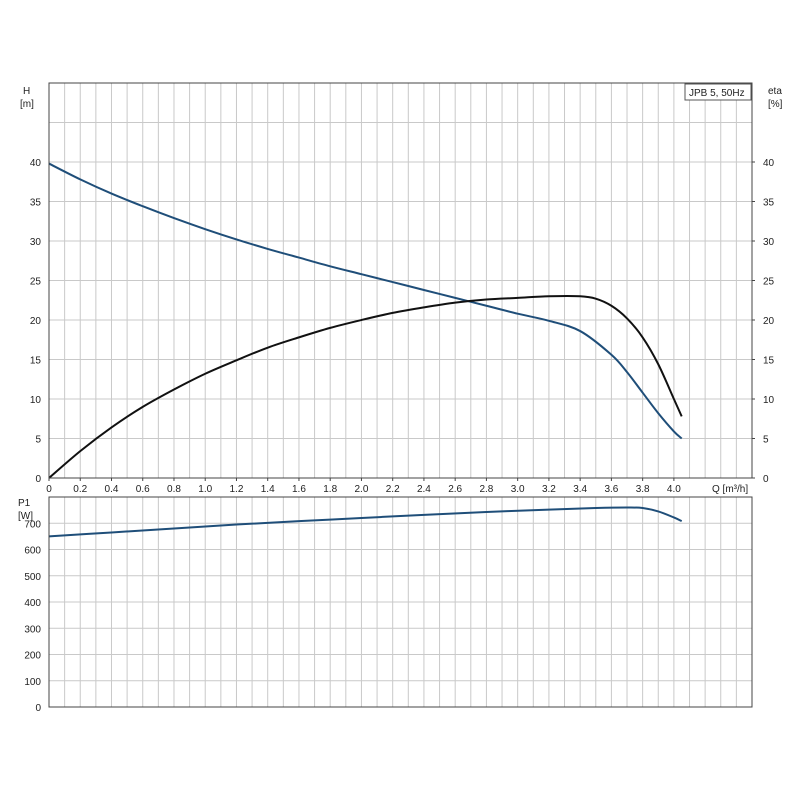  Describe the element at coordinates (769, 400) in the screenshot. I see `y-right-tick-label: 10` at that location.